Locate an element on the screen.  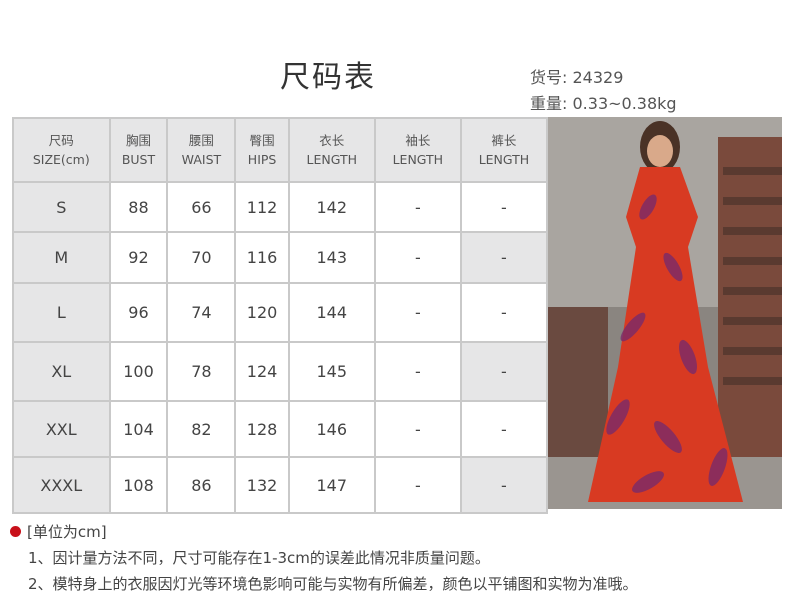
item-number: 货号: 24329 is located at coordinates (576, 76).